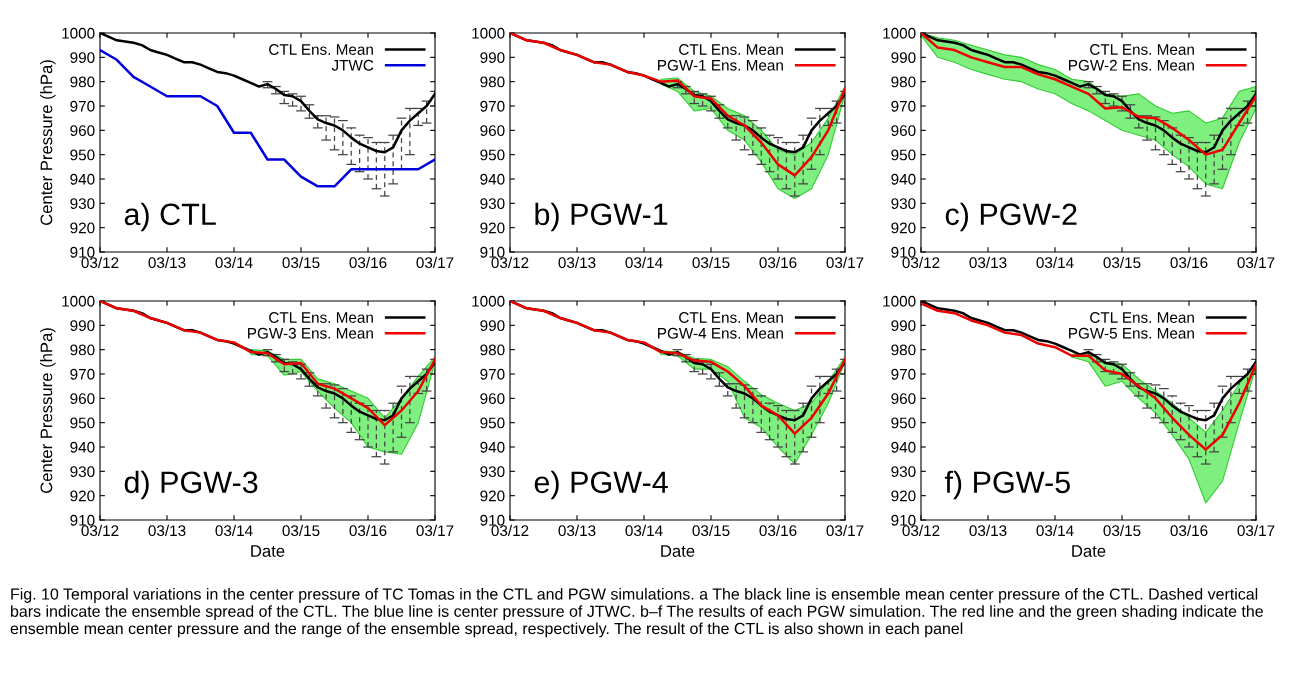 This screenshot has height=691, width=1293. What do you see at coordinates (601, 217) in the screenshot?
I see `annotation: b) PGW-1` at bounding box center [601, 217].